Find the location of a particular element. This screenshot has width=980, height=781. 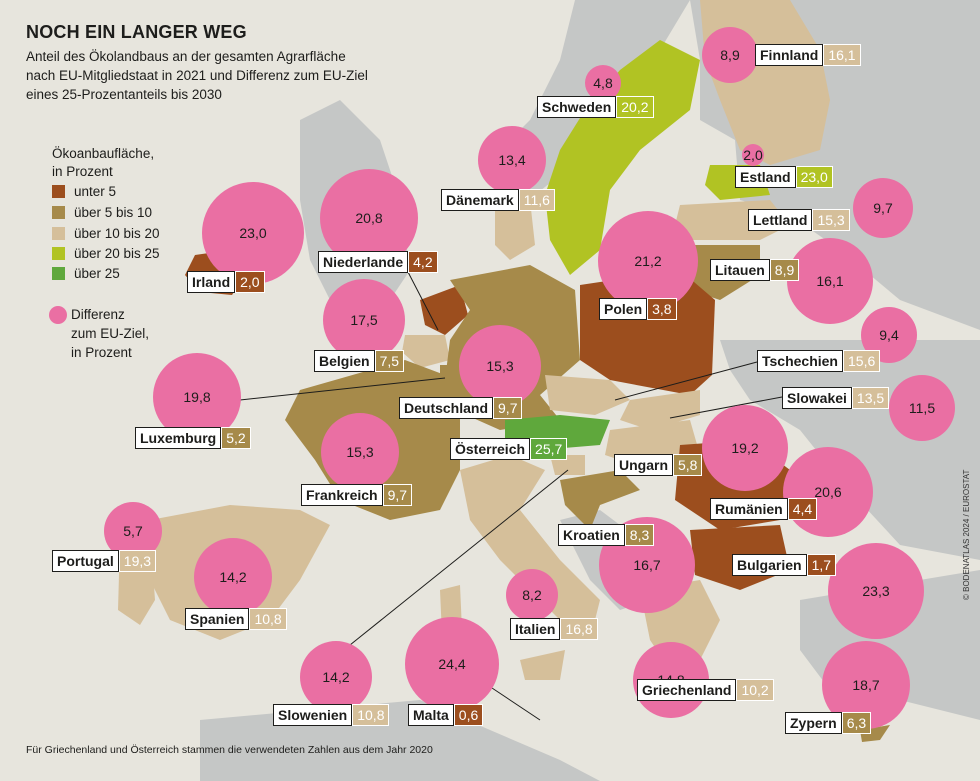

country-label-polen: Polen 3,8 is located at coordinates (638, 309).